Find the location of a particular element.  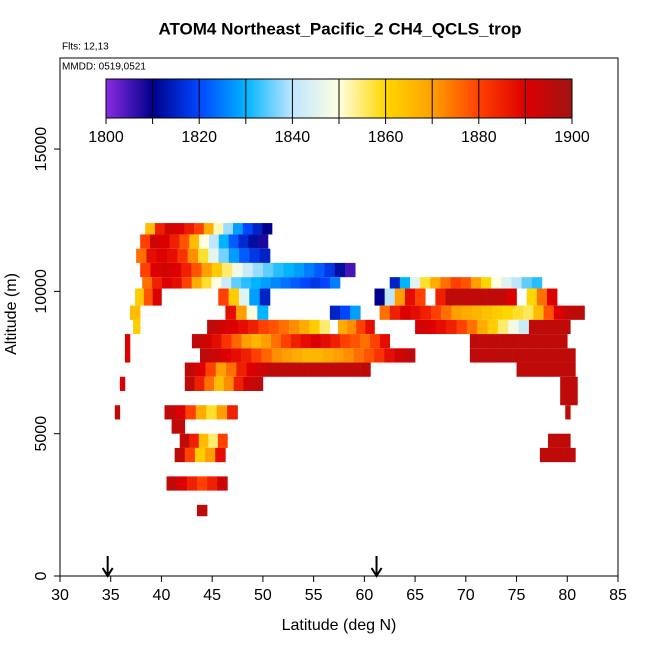

colorbar-tick-label: 1880 is located at coordinates (479, 137).